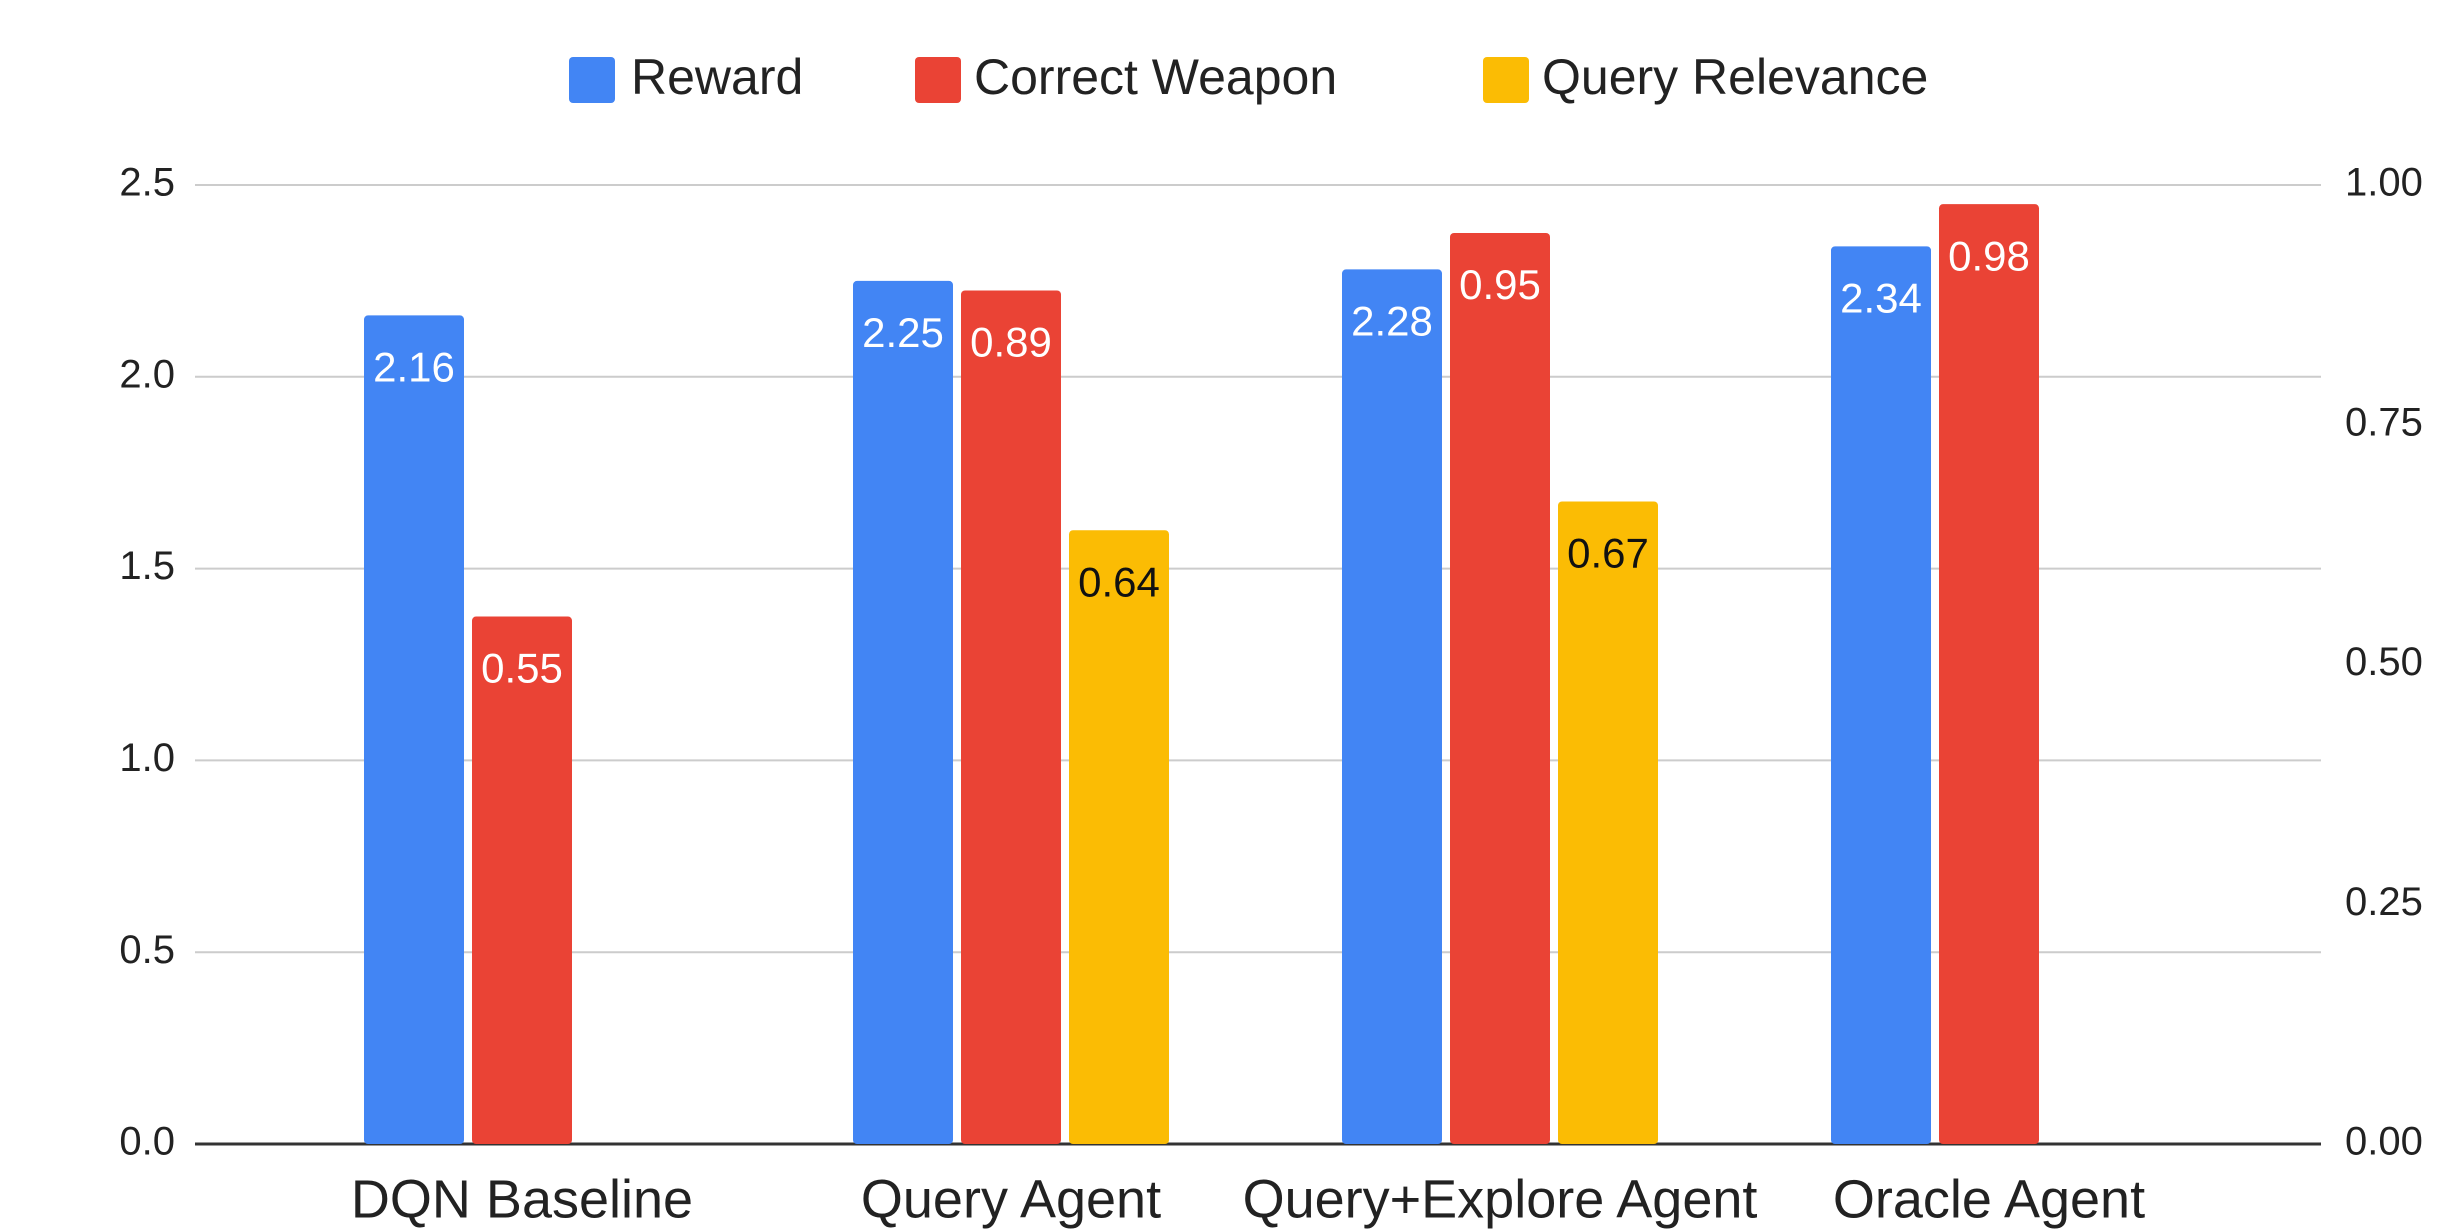 Image resolution: width=2443 pixels, height=1232 pixels. I want to click on y2-tick-label: 0.00, so click(2384, 1142).